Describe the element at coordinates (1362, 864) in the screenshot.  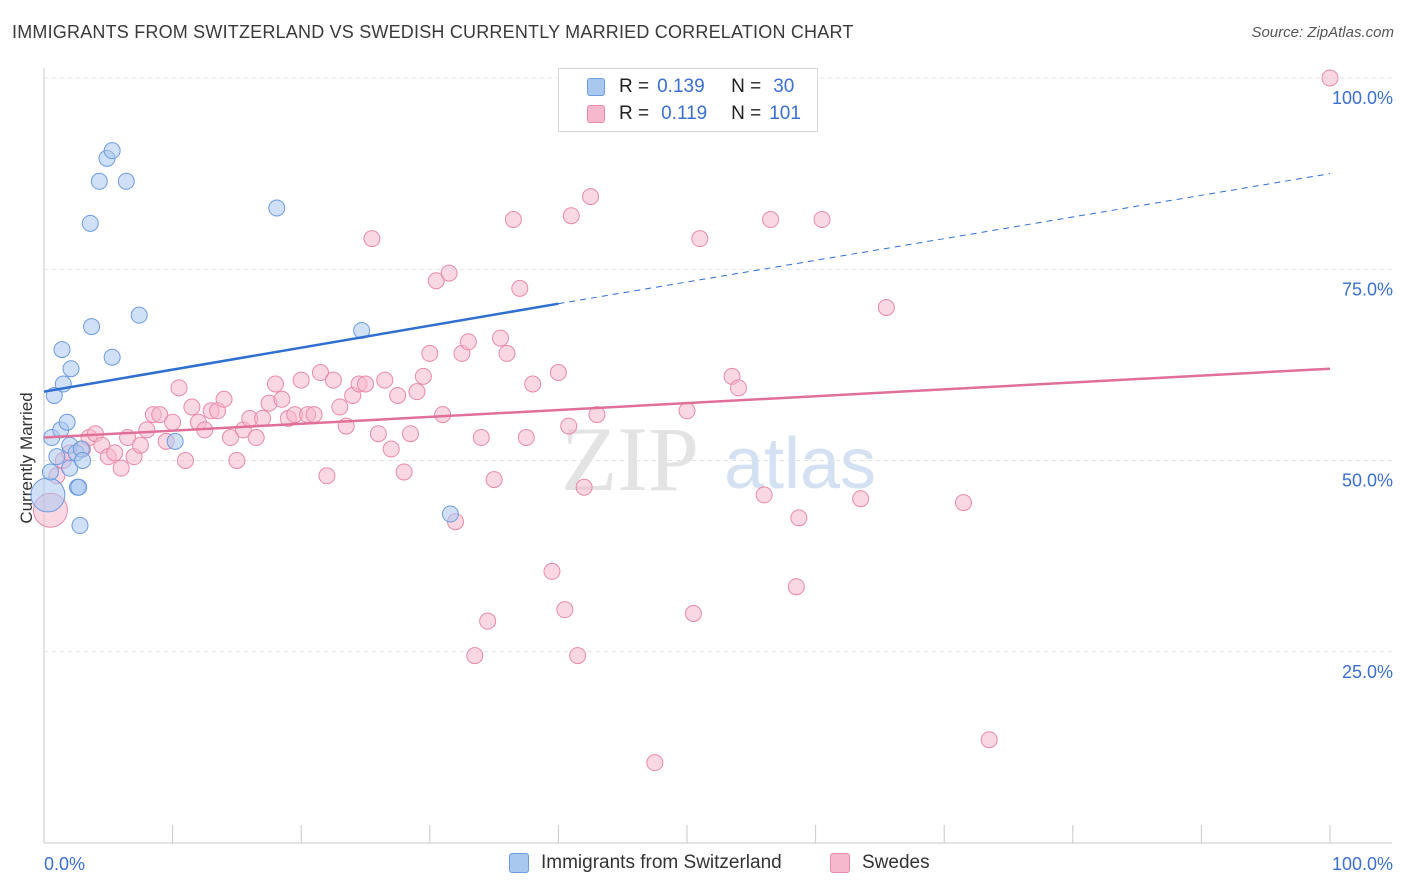
I see `x-tick-label: 100.0%` at that location.